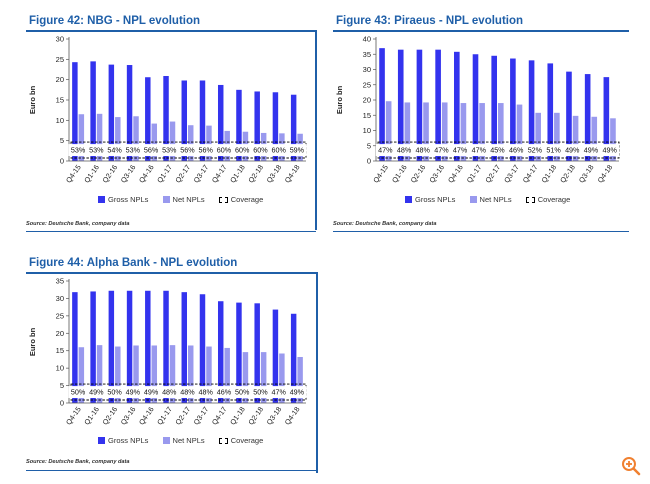  What do you see at coordinates (292, 174) in the screenshot?
I see `x-tick-label: Q4-18` at bounding box center [292, 174].